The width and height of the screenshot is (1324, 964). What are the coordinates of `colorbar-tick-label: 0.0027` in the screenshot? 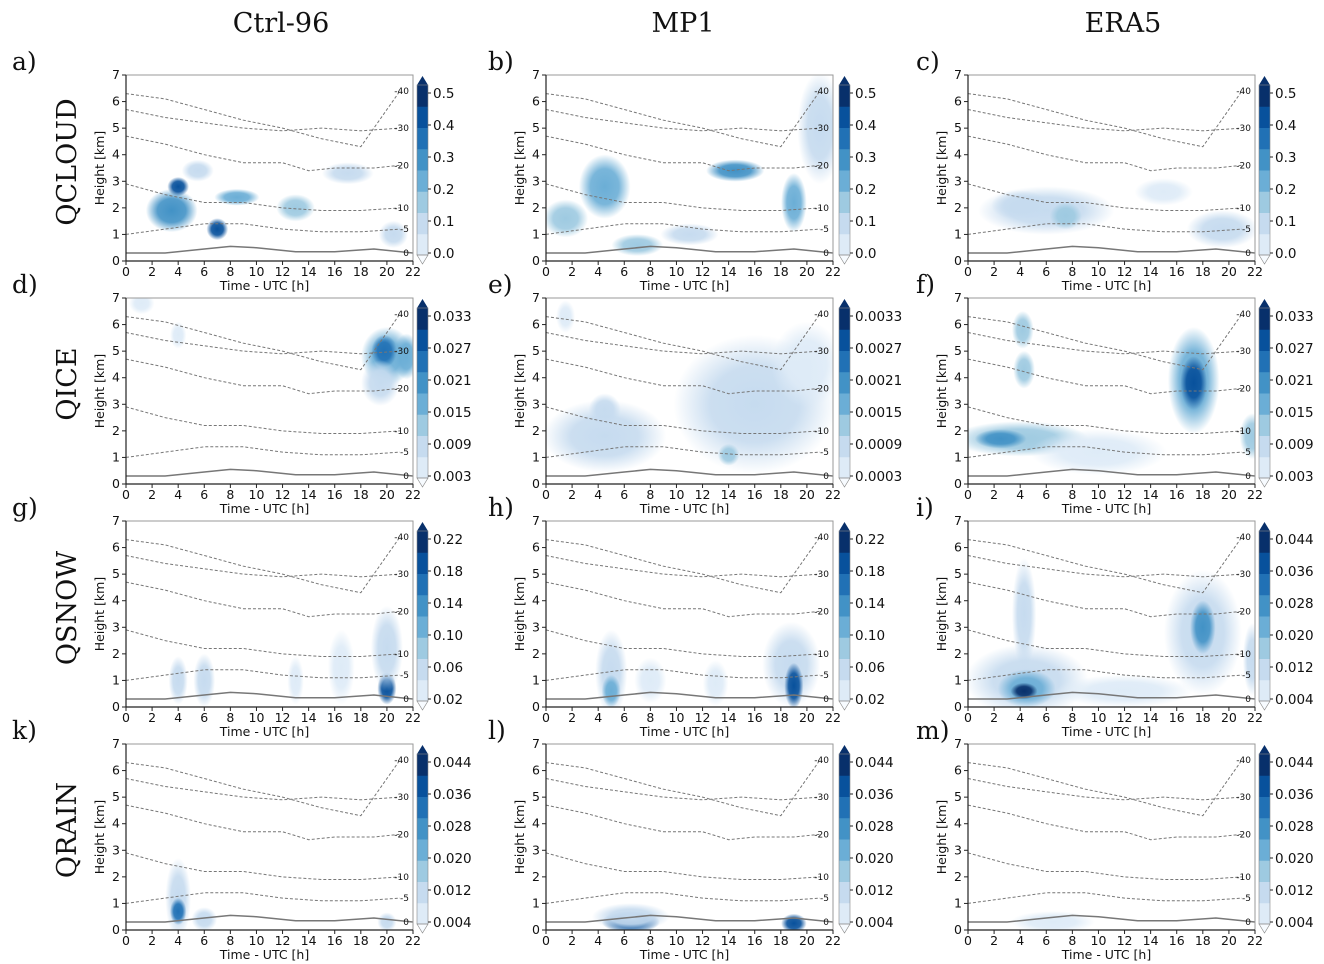 It's located at (878, 349).